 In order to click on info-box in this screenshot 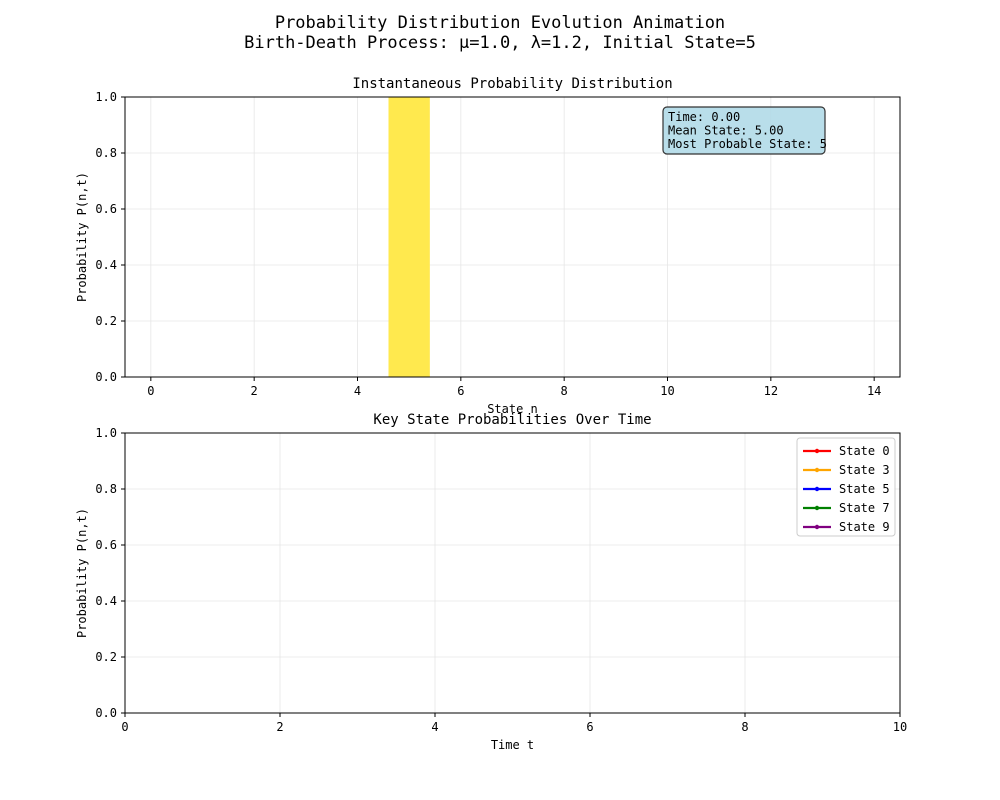, I will do `click(744, 130)`.